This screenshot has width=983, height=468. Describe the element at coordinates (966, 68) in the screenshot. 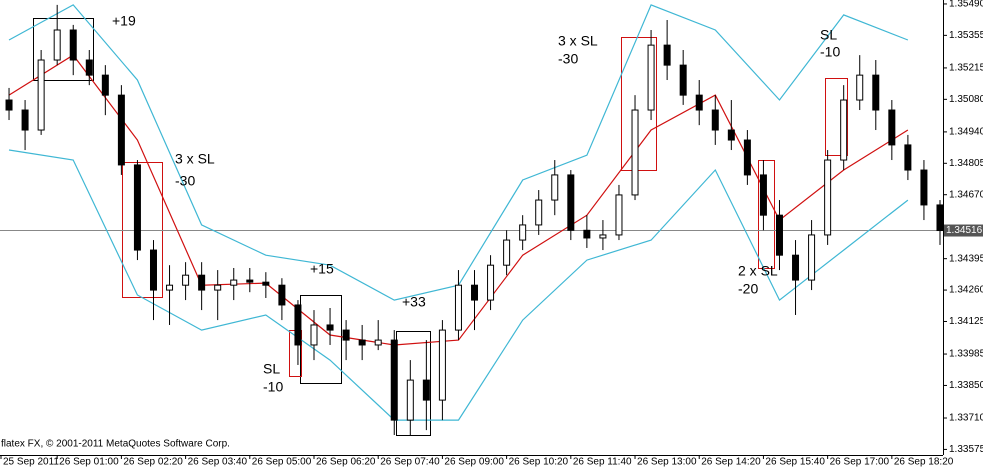

I see `y-tick-label: 1.35215` at that location.